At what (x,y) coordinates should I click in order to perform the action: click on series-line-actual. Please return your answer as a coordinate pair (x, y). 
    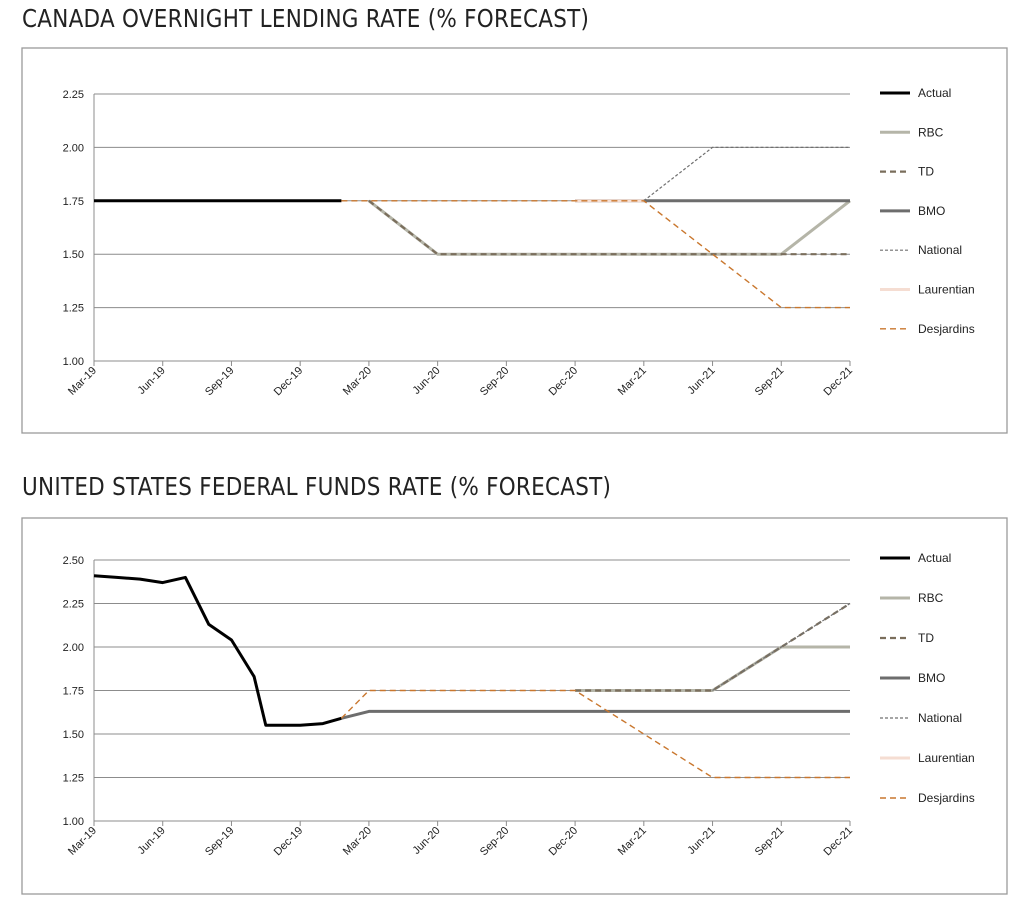
    Looking at the image, I should click on (217, 650).